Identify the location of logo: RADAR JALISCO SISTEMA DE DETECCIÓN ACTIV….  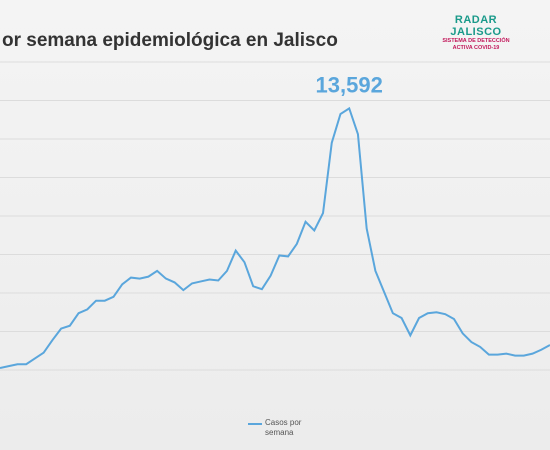
(476, 33).